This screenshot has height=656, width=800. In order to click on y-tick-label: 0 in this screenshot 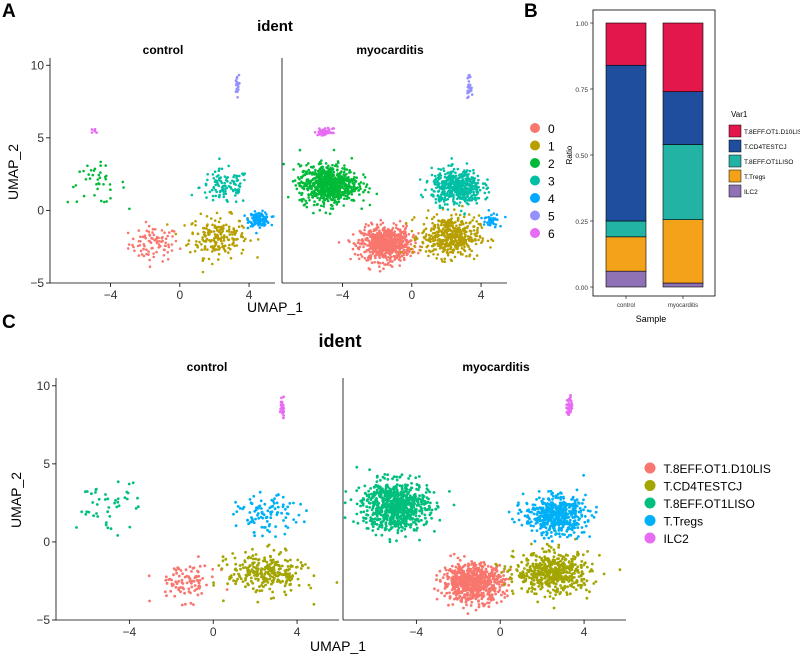, I will do `click(40, 210)`.